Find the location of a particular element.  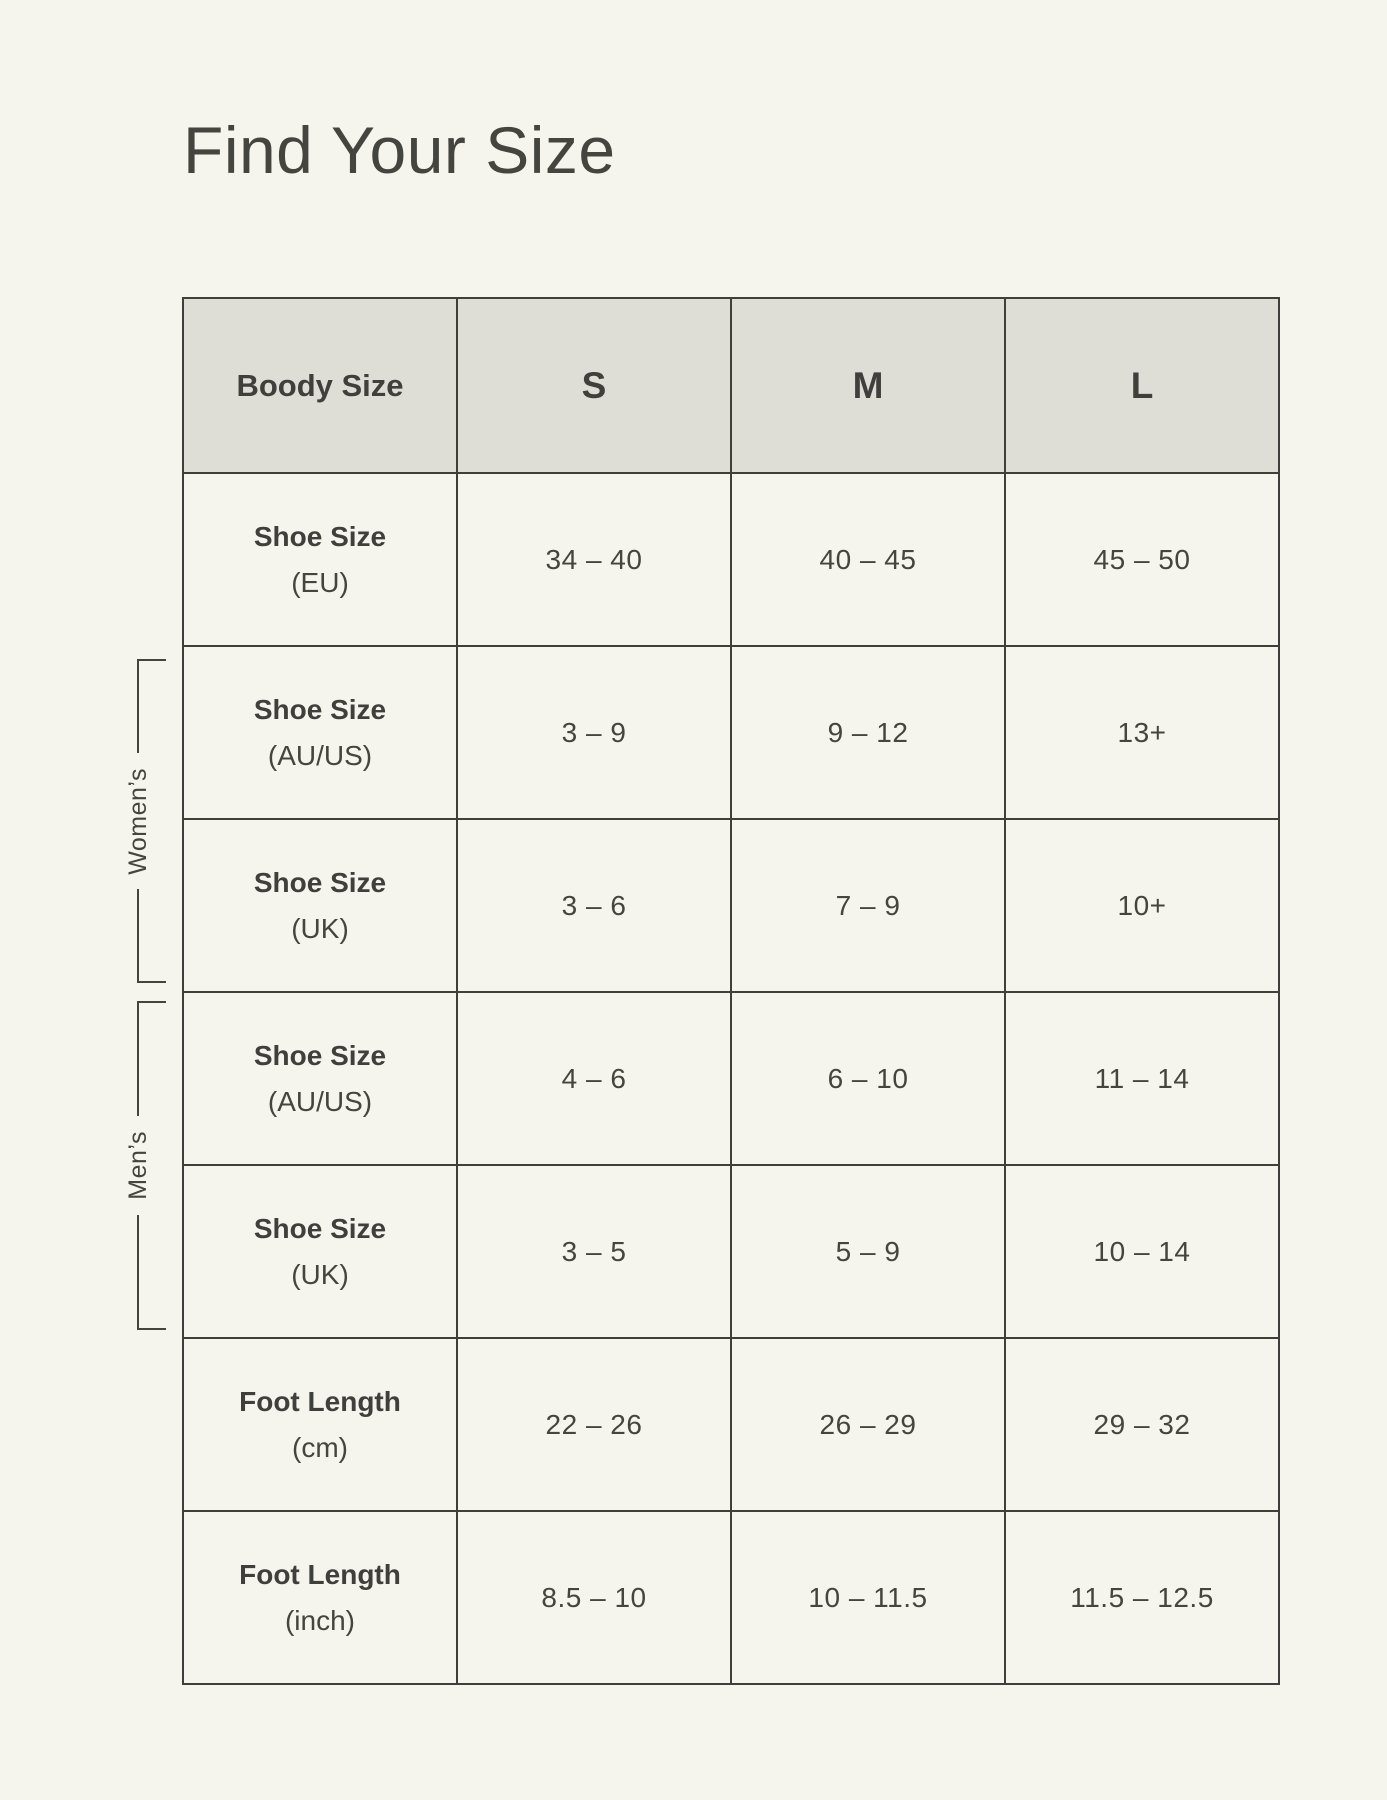

size-value-cell: 9 – 12 is located at coordinates (868, 732).